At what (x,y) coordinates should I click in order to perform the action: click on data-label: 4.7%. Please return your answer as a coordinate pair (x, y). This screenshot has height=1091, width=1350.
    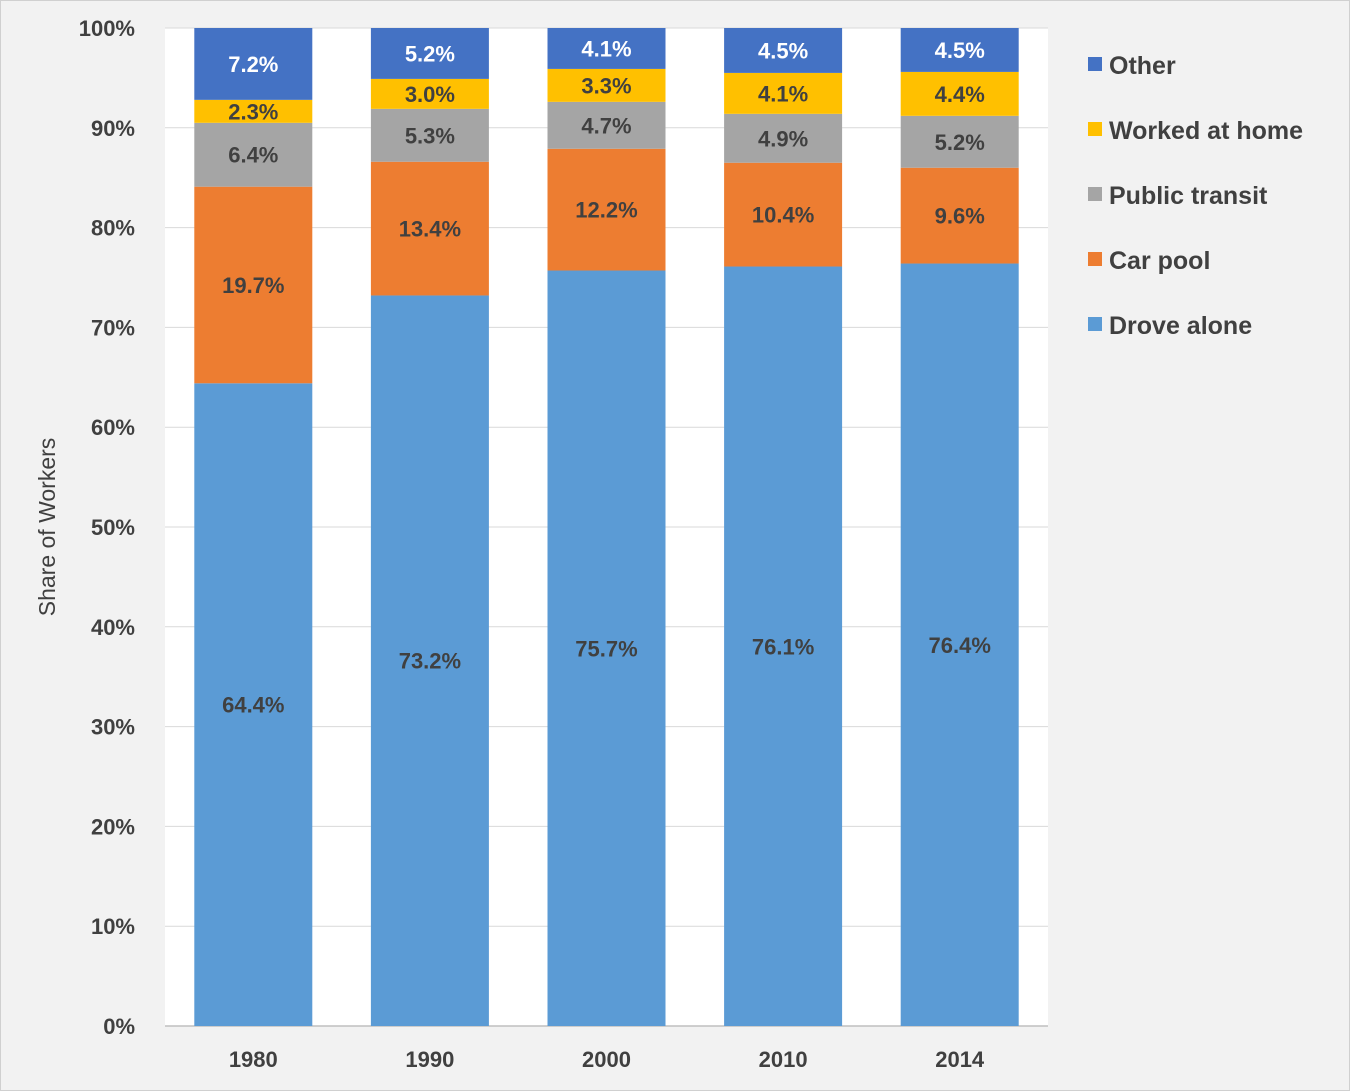
    Looking at the image, I should click on (606, 125).